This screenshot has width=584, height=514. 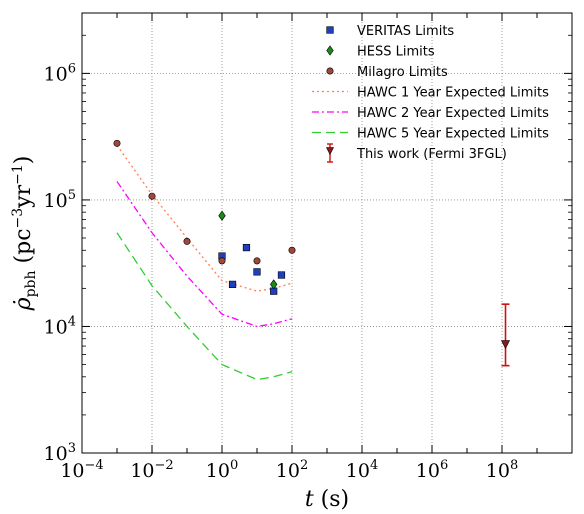 I want to click on legend-label-hawc-5-year-expected-limits: HAWC 5 Year Expected Limits, so click(x=453, y=134).